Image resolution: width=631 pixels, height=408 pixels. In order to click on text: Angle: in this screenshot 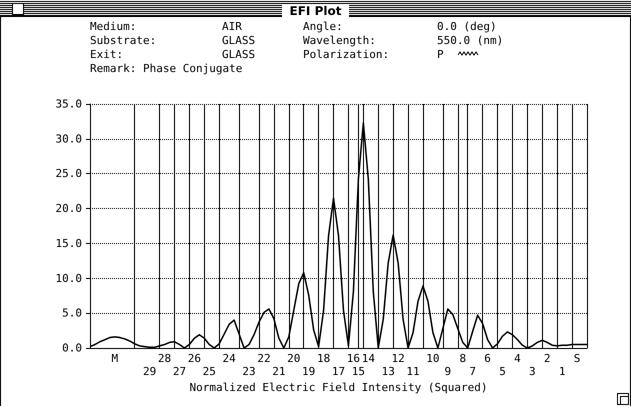, I will do `click(323, 27)`.